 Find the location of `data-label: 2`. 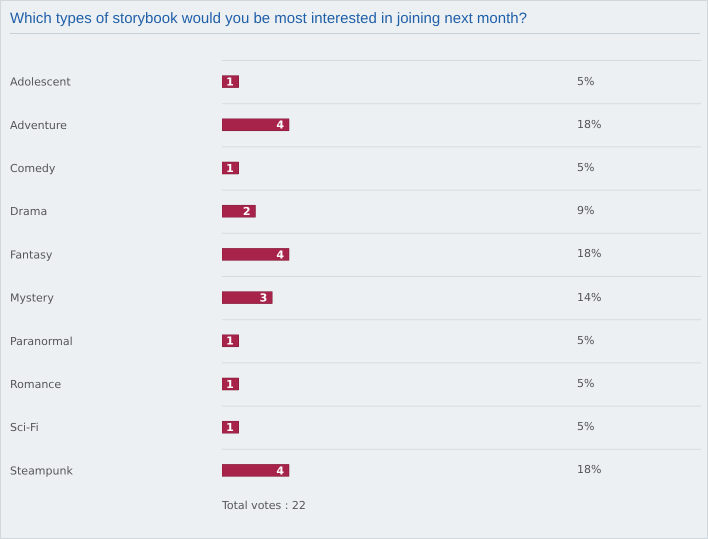

data-label: 2 is located at coordinates (246, 211).